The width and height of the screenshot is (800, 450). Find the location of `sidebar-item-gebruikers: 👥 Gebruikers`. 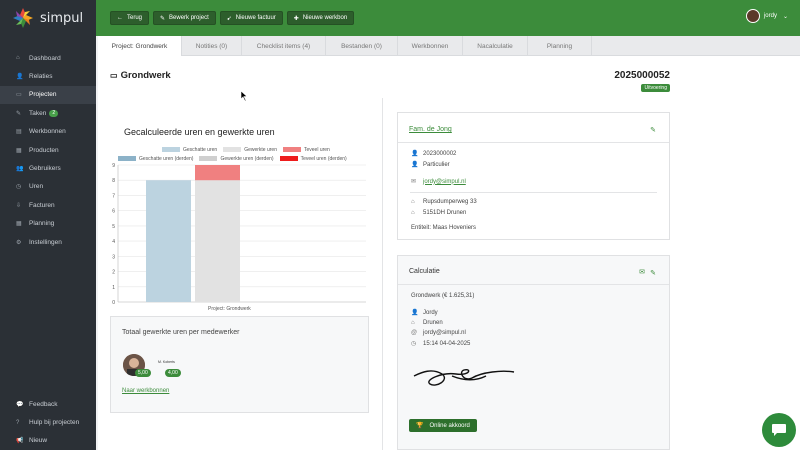

sidebar-item-gebruikers: 👥 Gebruikers is located at coordinates (48, 168).